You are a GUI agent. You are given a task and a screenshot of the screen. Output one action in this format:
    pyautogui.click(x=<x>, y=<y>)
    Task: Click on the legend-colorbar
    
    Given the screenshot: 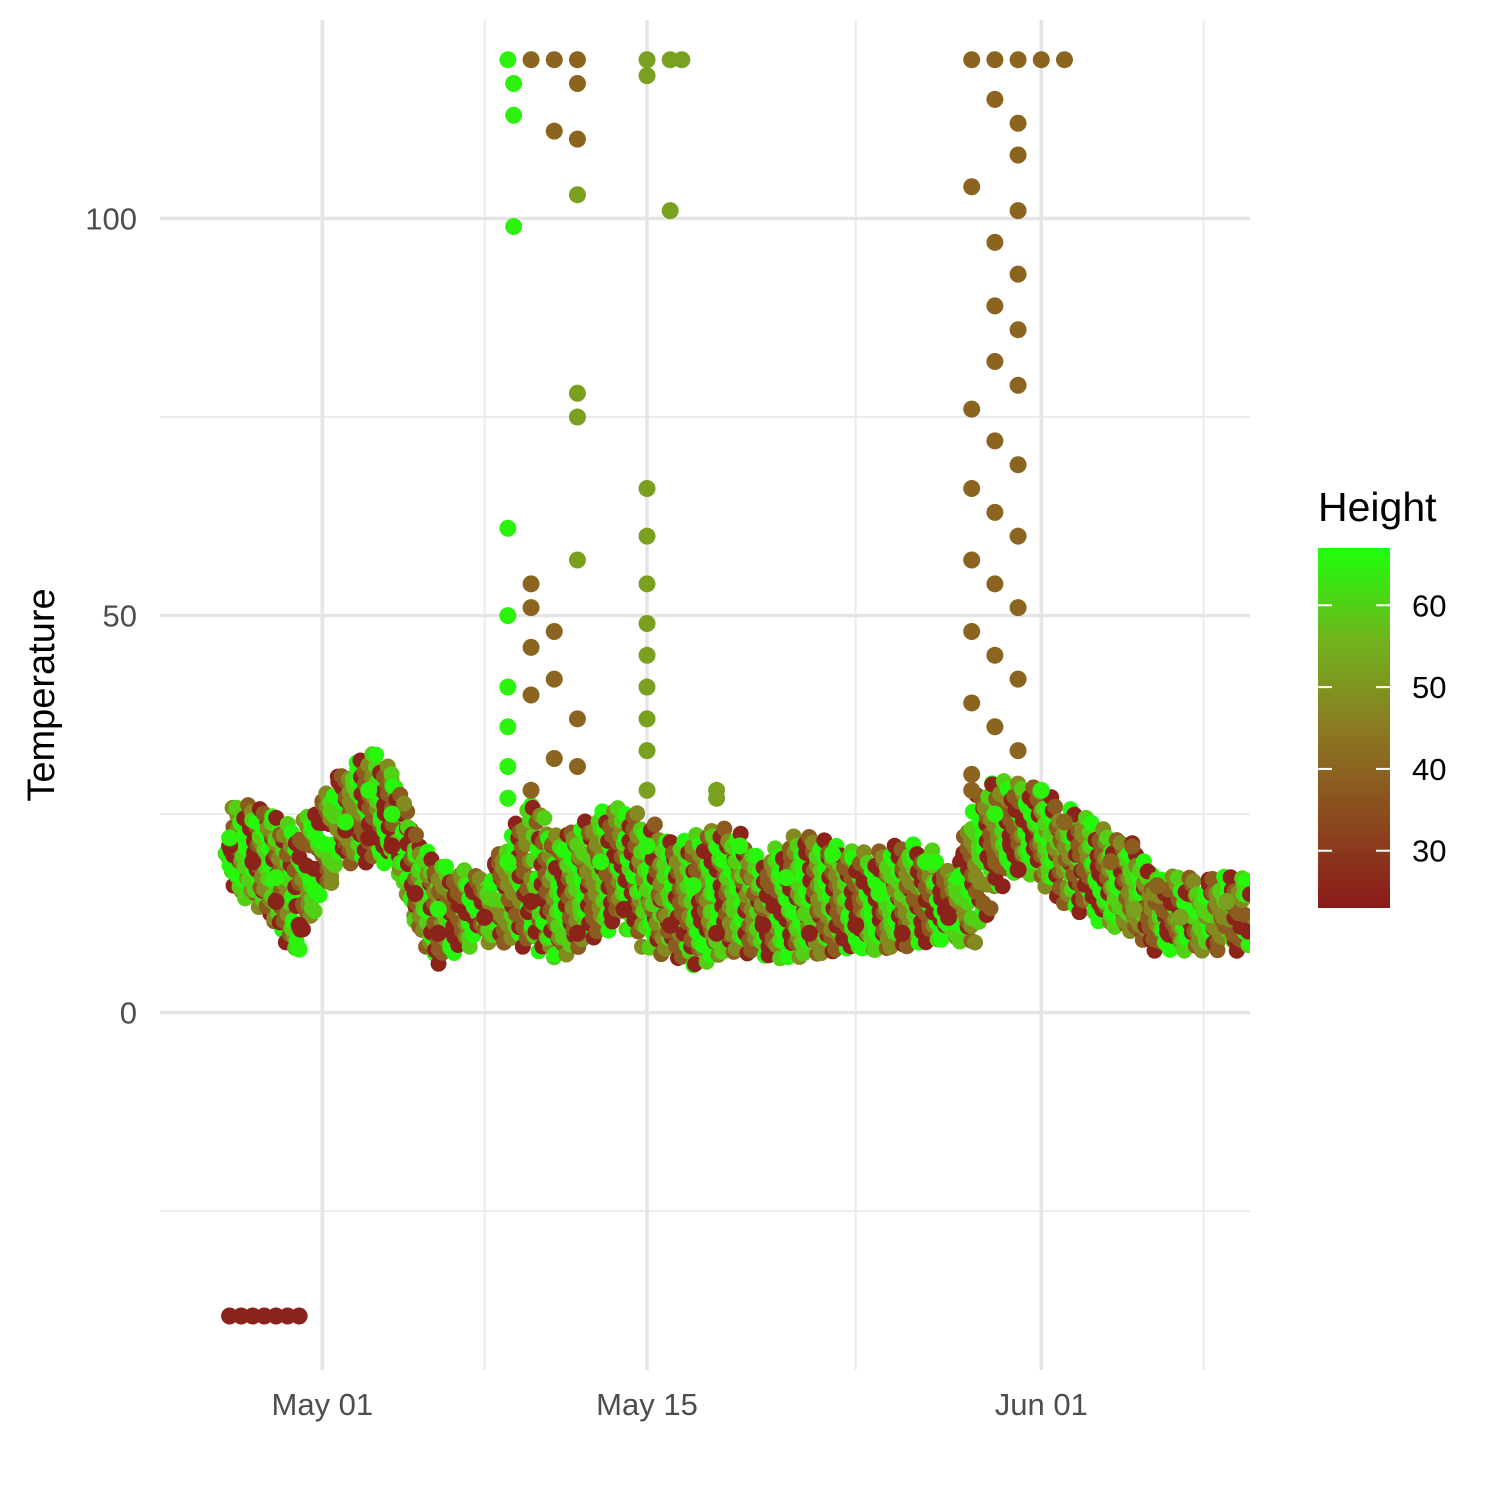 What is the action you would take?
    pyautogui.click(x=1354, y=728)
    